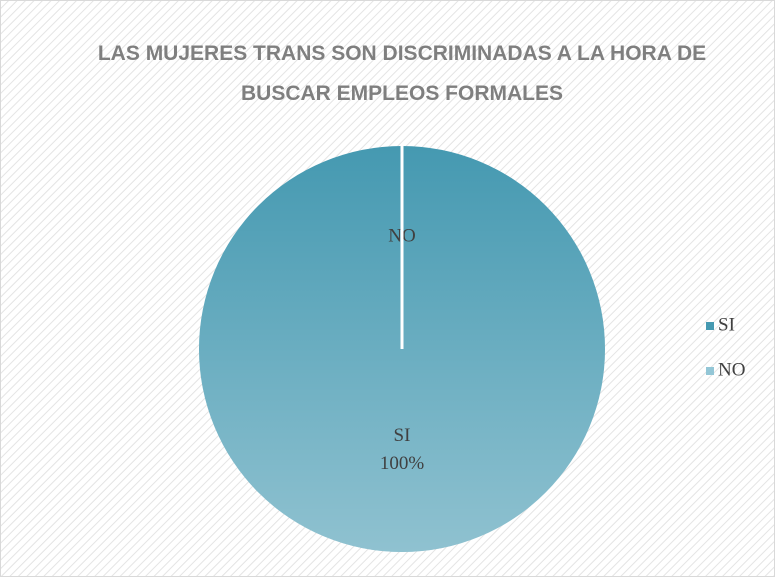  I want to click on data-label-value: 100%, so click(402, 463).